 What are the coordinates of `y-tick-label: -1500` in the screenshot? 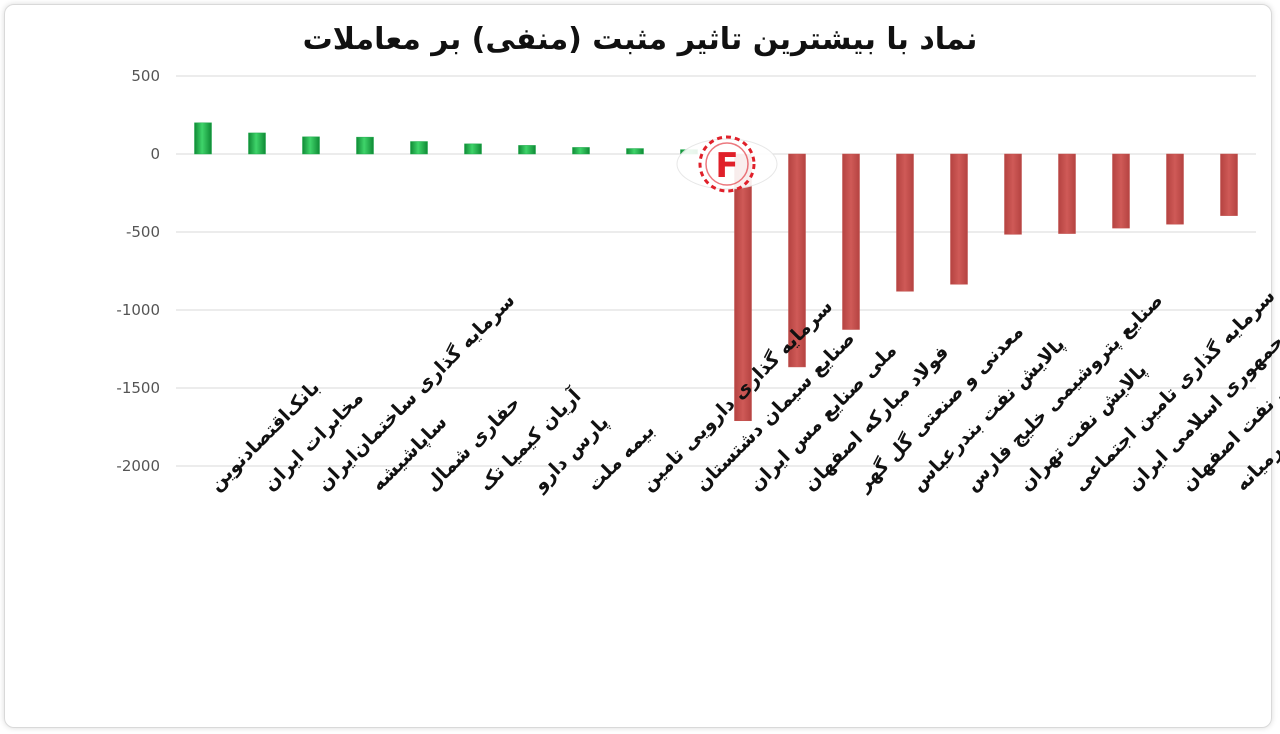 It's located at (138, 388).